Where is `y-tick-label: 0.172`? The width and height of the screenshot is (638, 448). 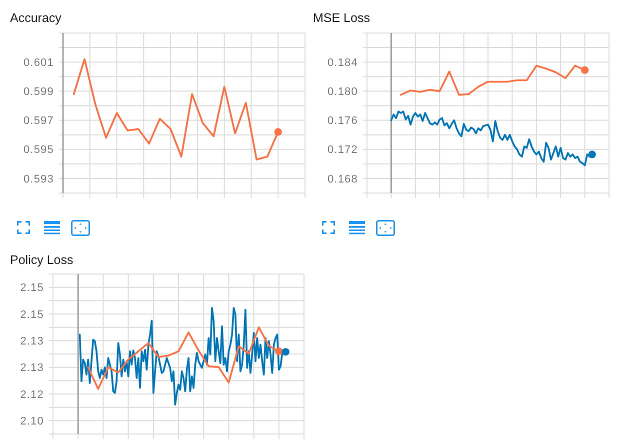 y-tick-label: 0.172 is located at coordinates (342, 150).